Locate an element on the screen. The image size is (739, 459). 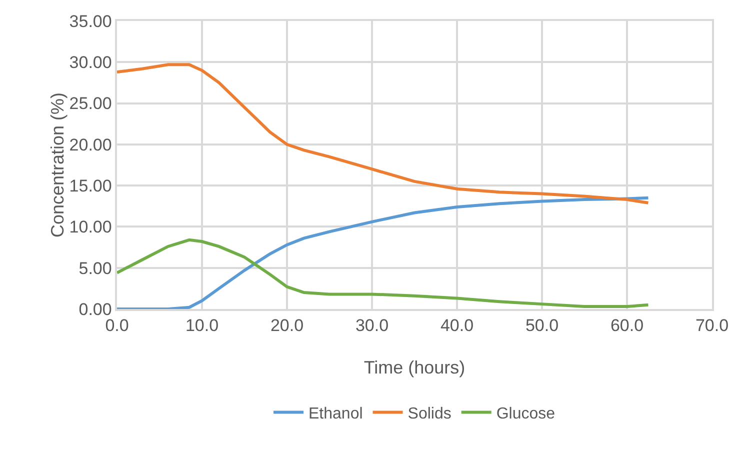
y-tick-label: 25.00 is located at coordinates (90, 104).